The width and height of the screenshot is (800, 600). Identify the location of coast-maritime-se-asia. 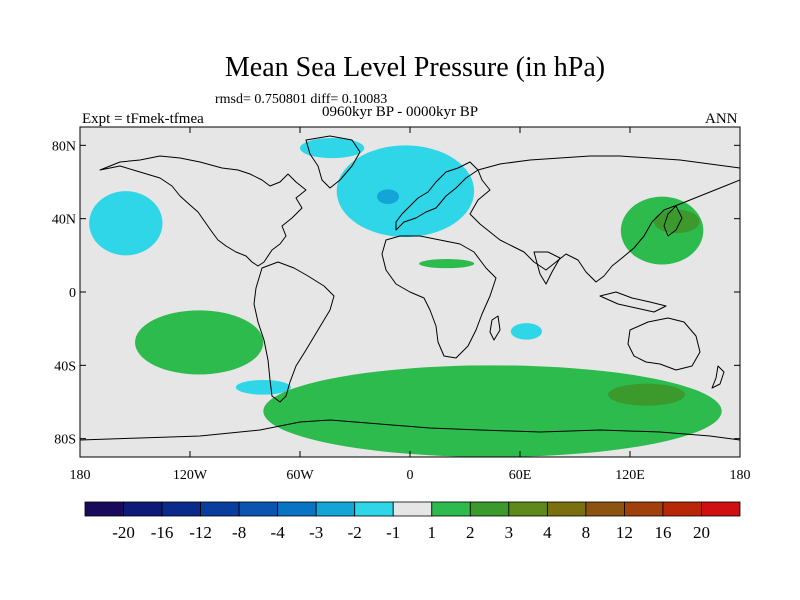
(633, 302).